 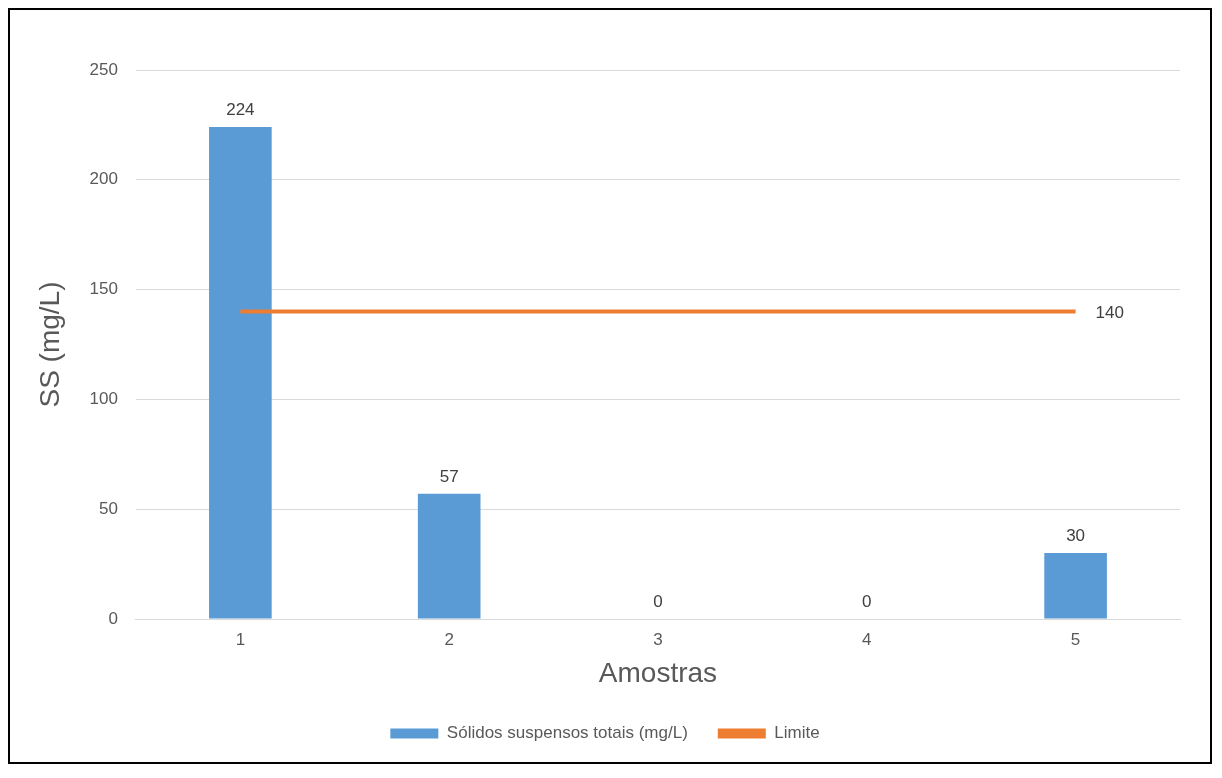 I want to click on data-label: 140, so click(x=1109, y=313).